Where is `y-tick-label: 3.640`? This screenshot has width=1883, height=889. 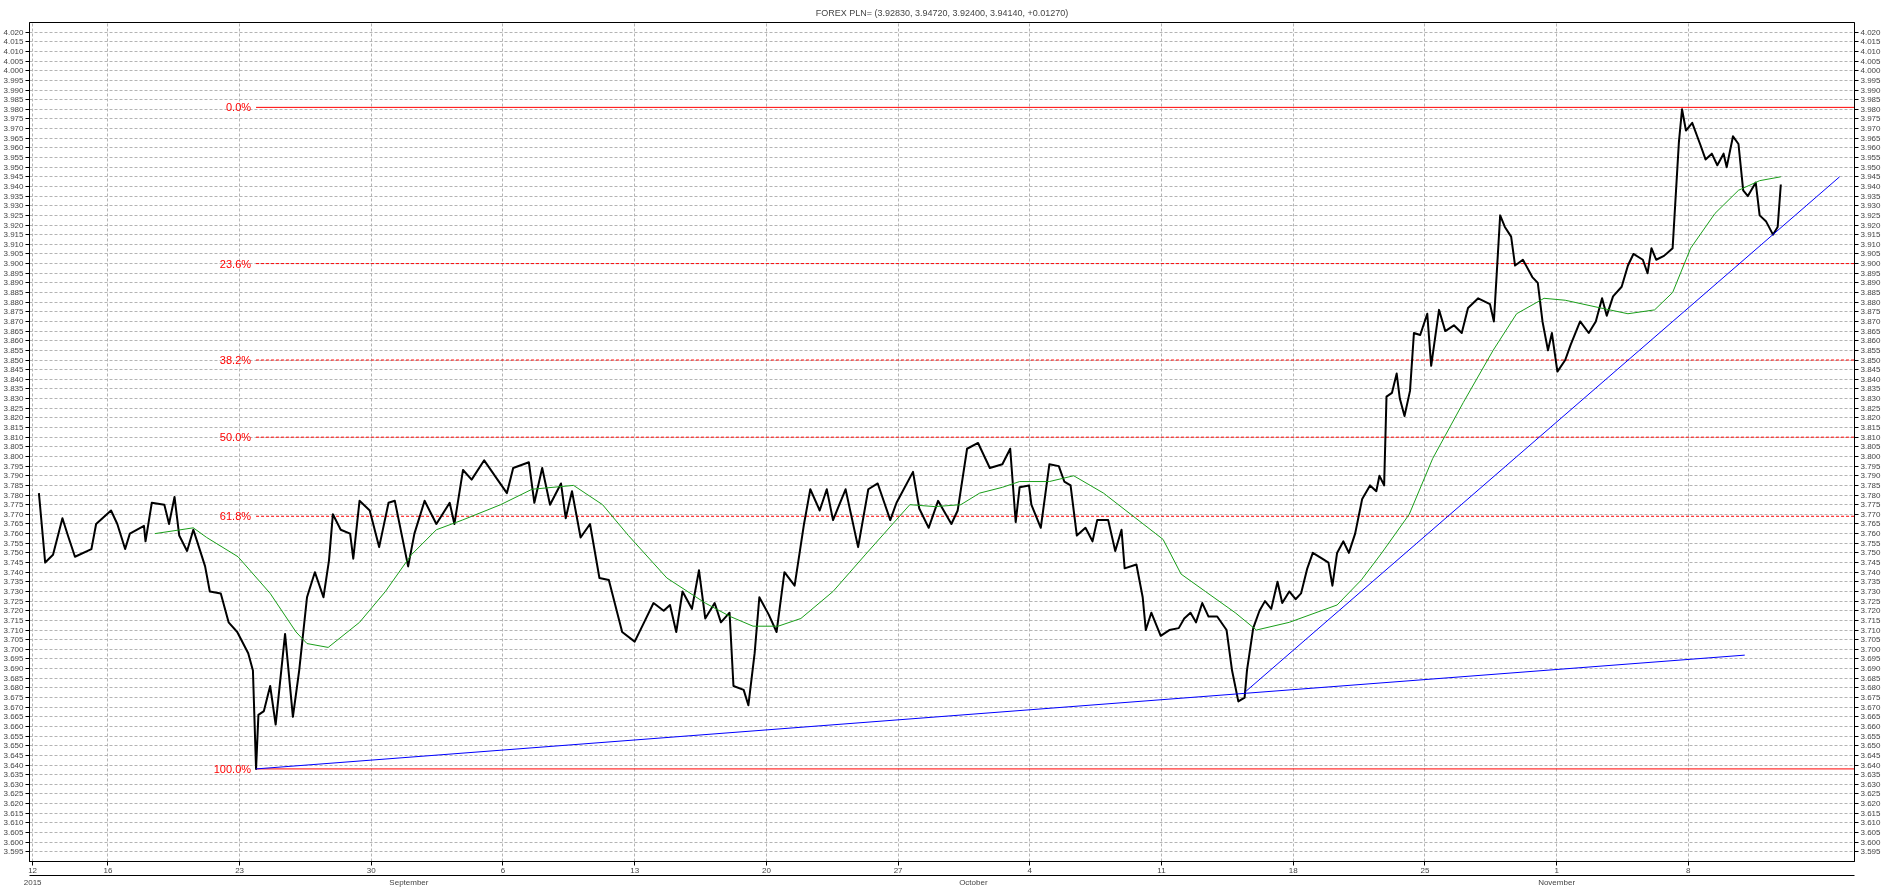
y-tick-label: 3.640 is located at coordinates (14, 765).